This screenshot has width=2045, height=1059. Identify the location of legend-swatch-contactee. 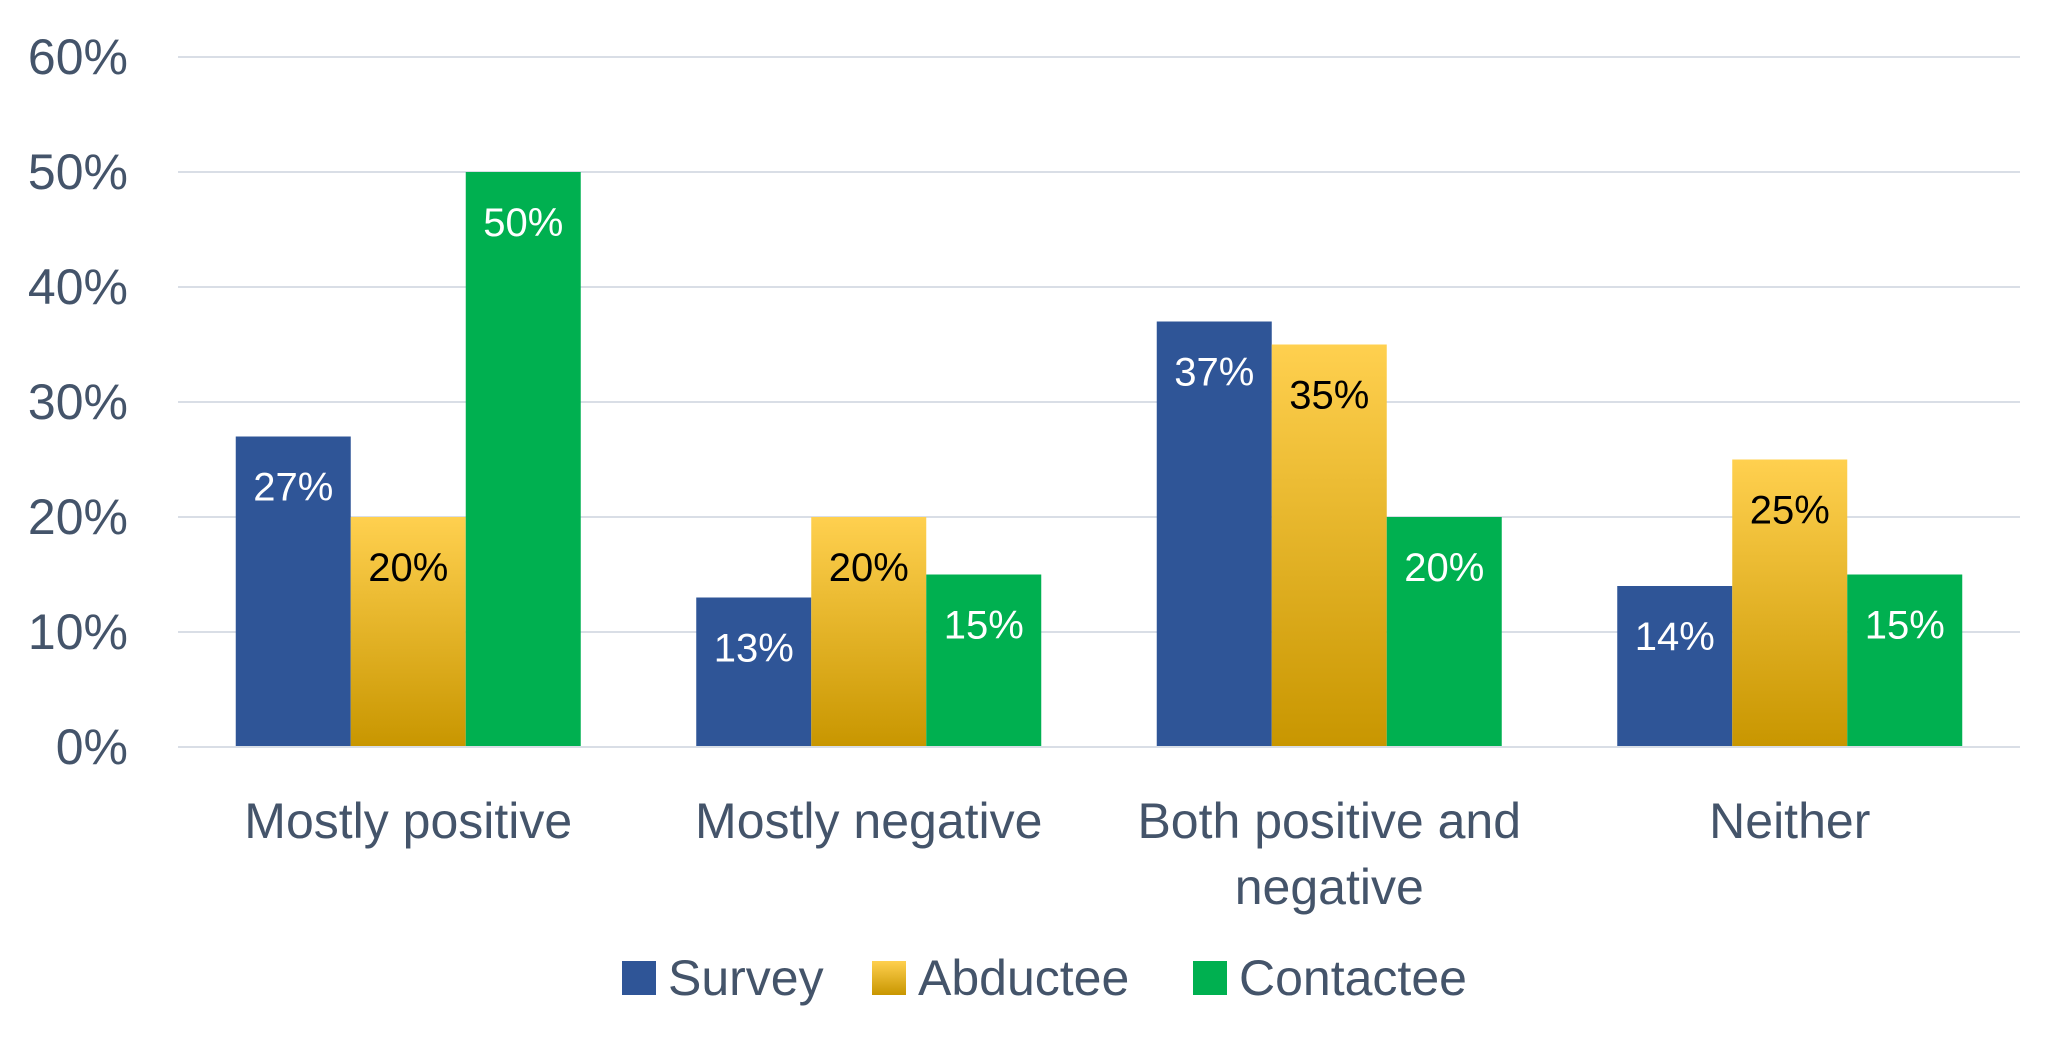
(1210, 978).